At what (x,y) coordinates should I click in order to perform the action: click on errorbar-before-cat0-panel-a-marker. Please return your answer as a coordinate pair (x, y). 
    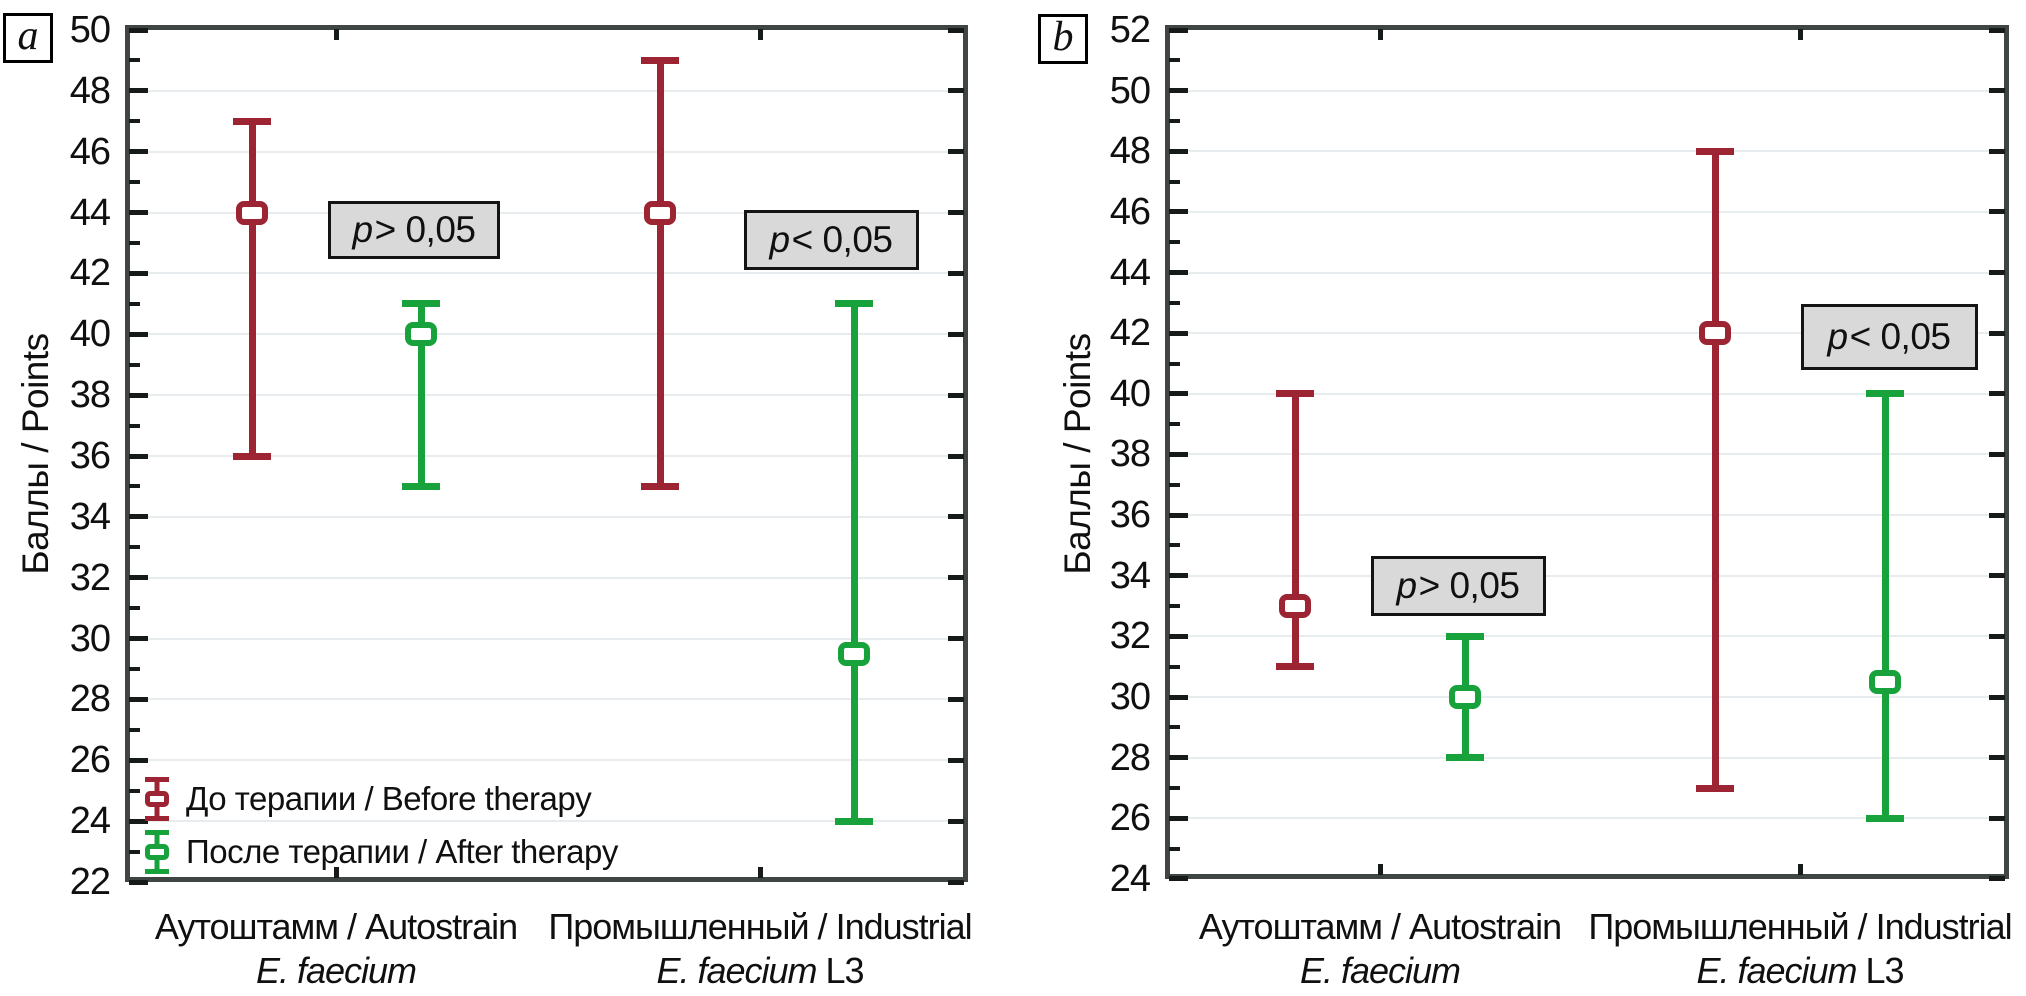
    Looking at the image, I should click on (252, 212).